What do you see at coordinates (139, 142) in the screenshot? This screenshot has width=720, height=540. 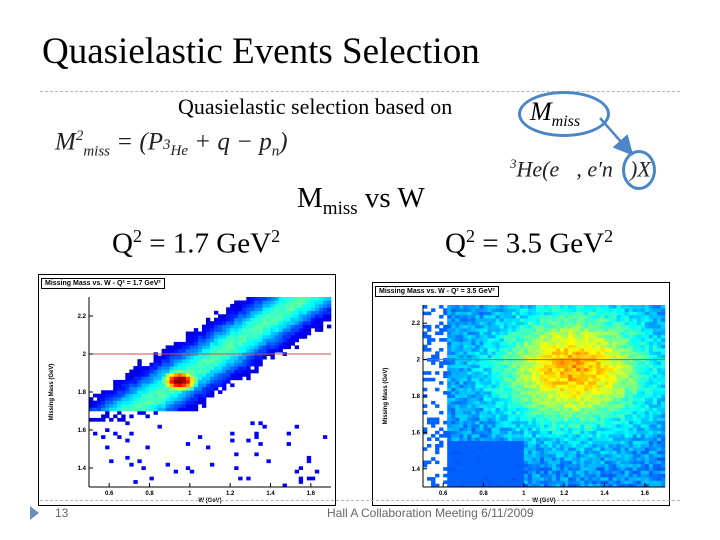 I see `formula-rhs: = (P` at bounding box center [139, 142].